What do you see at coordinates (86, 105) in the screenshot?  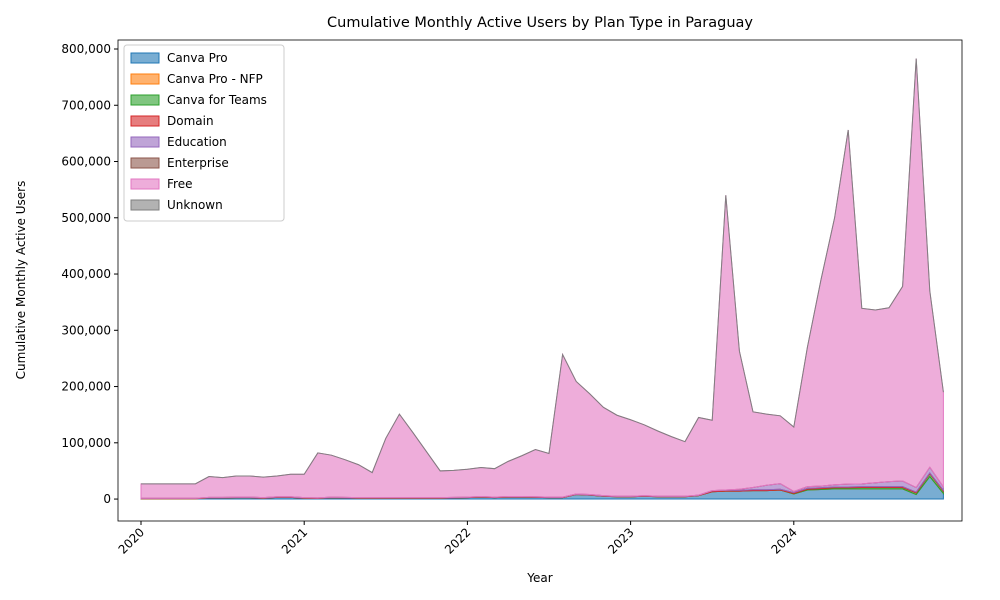 I see `y-tick-label: 700,000` at bounding box center [86, 105].